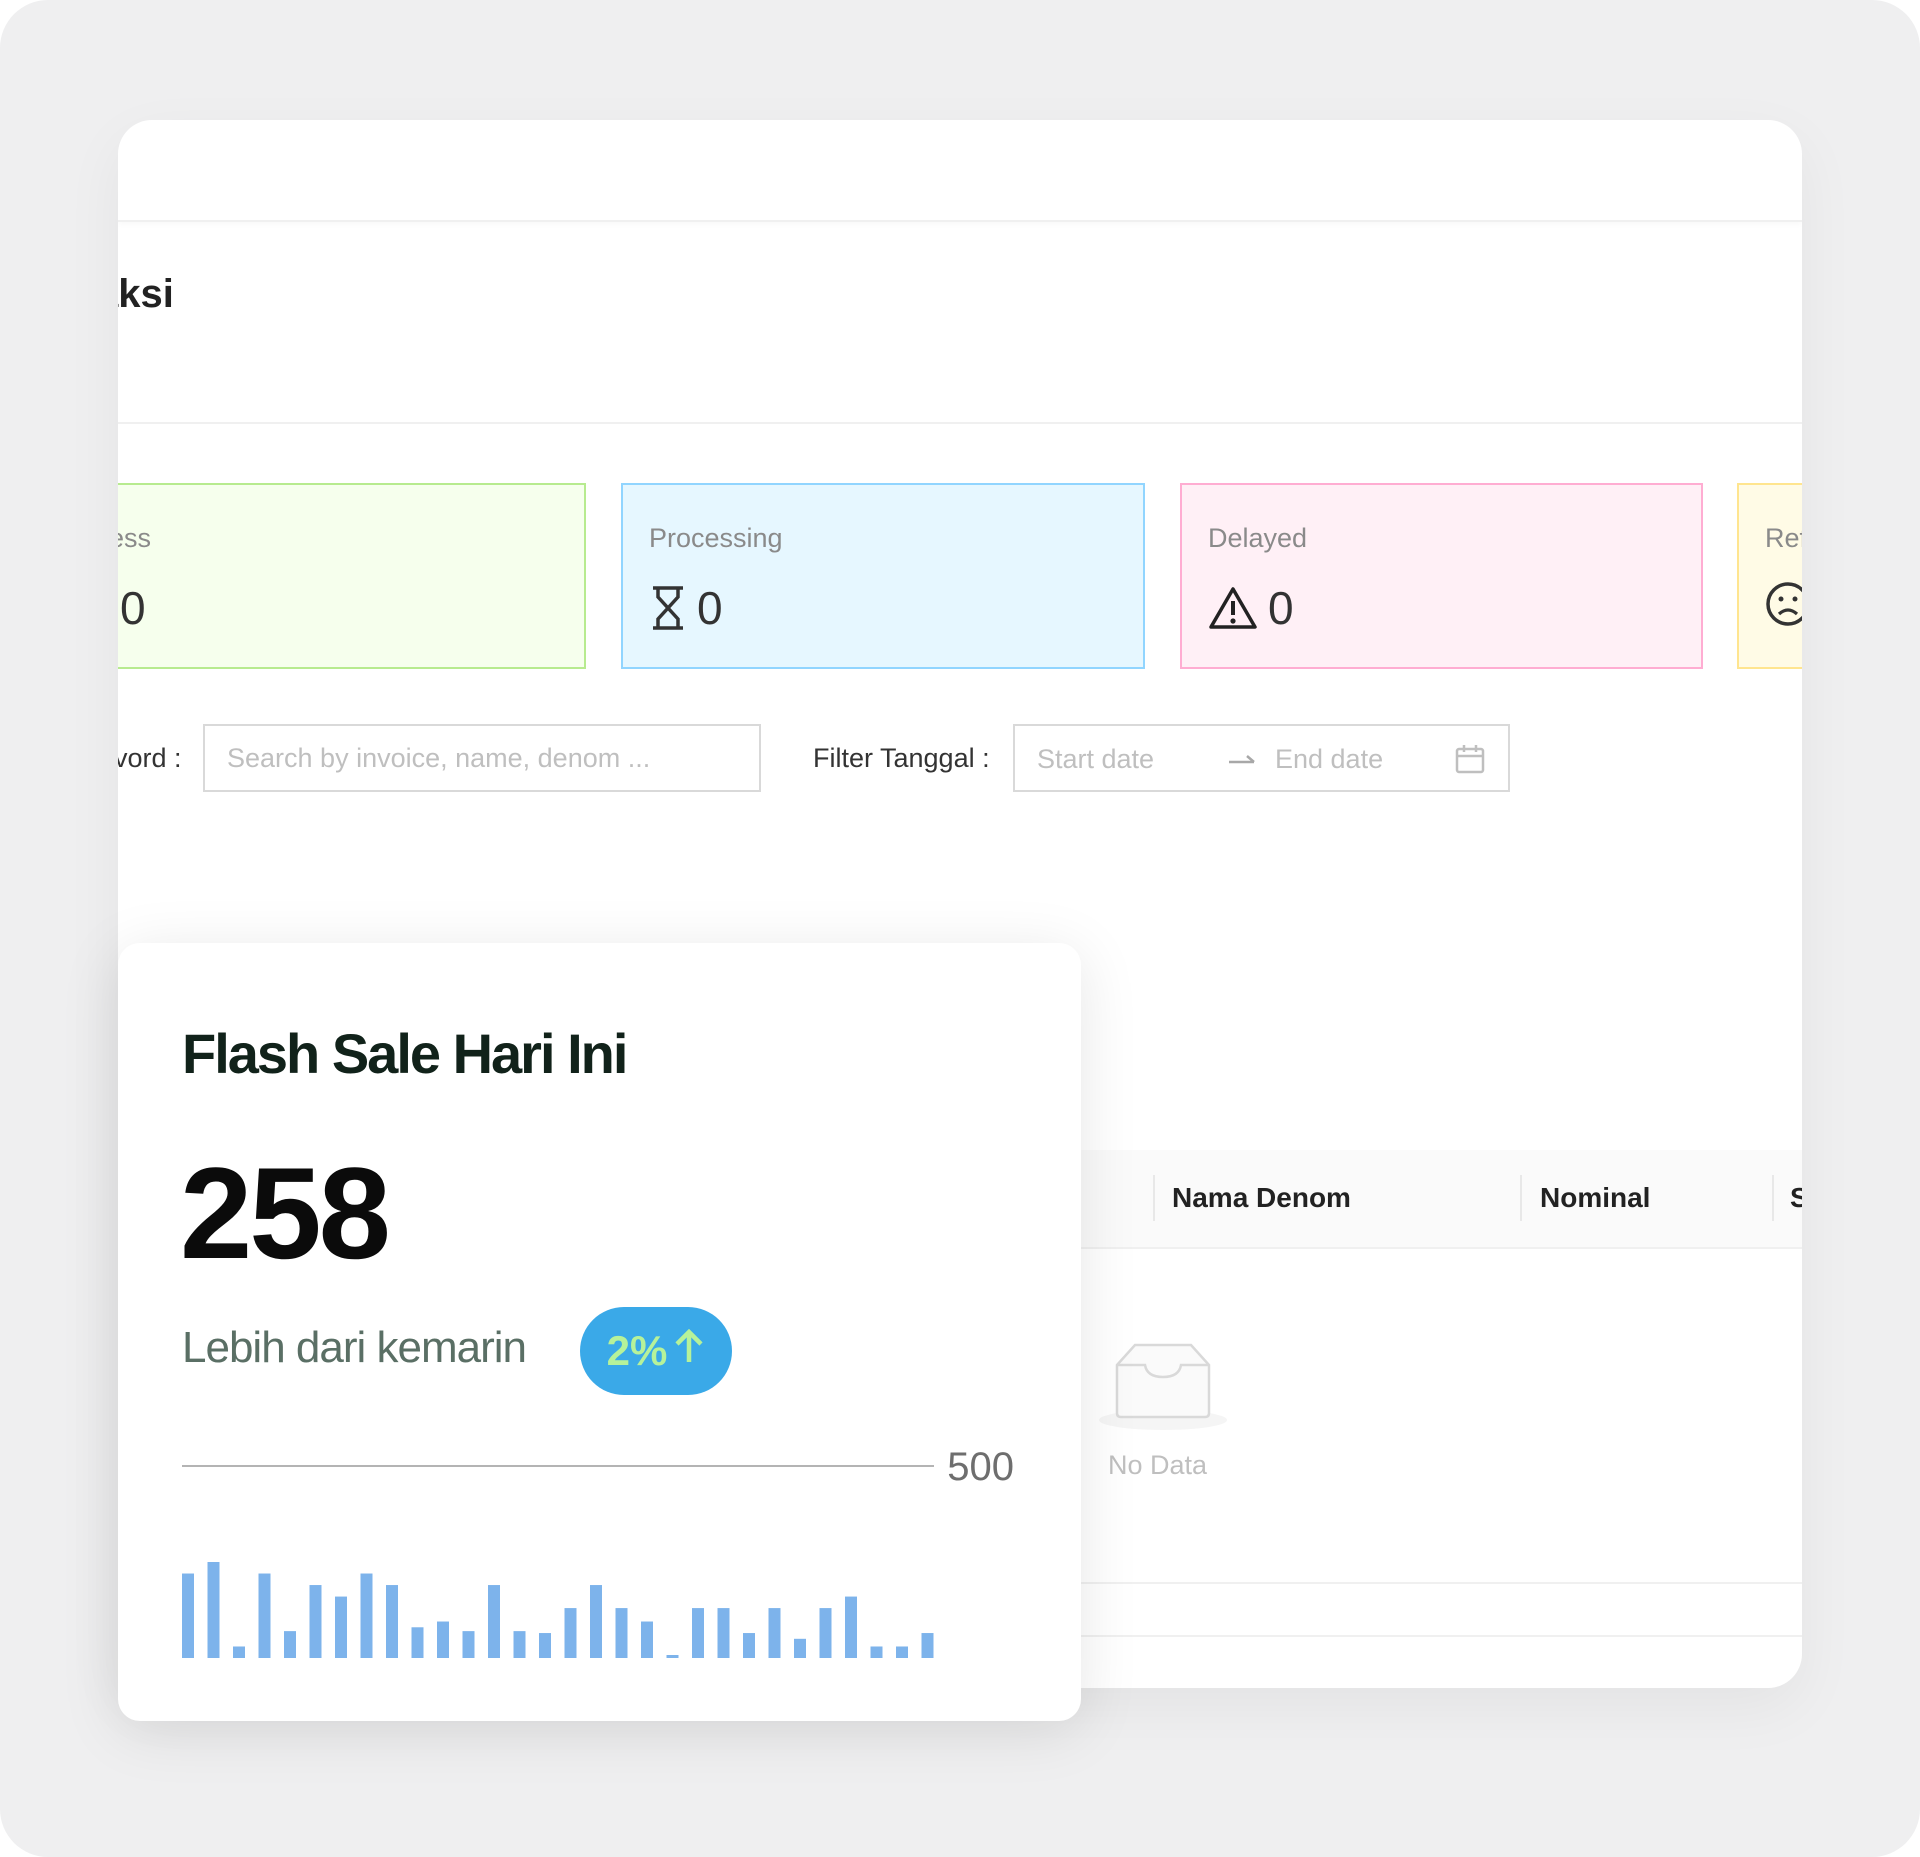  Describe the element at coordinates (1261, 758) in the screenshot. I see `date-range-picker: Start date End date` at that location.